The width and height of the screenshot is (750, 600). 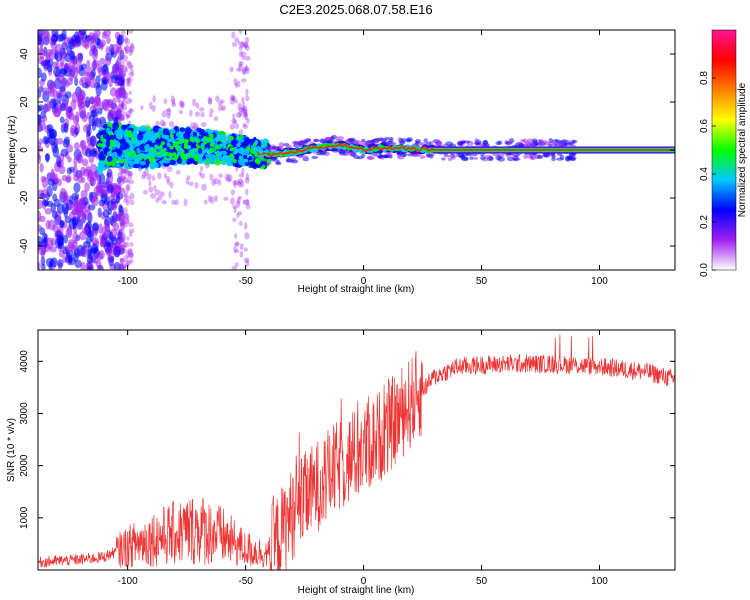 What do you see at coordinates (465, 150) in the screenshot?
I see `spectrogram-core-trace` at bounding box center [465, 150].